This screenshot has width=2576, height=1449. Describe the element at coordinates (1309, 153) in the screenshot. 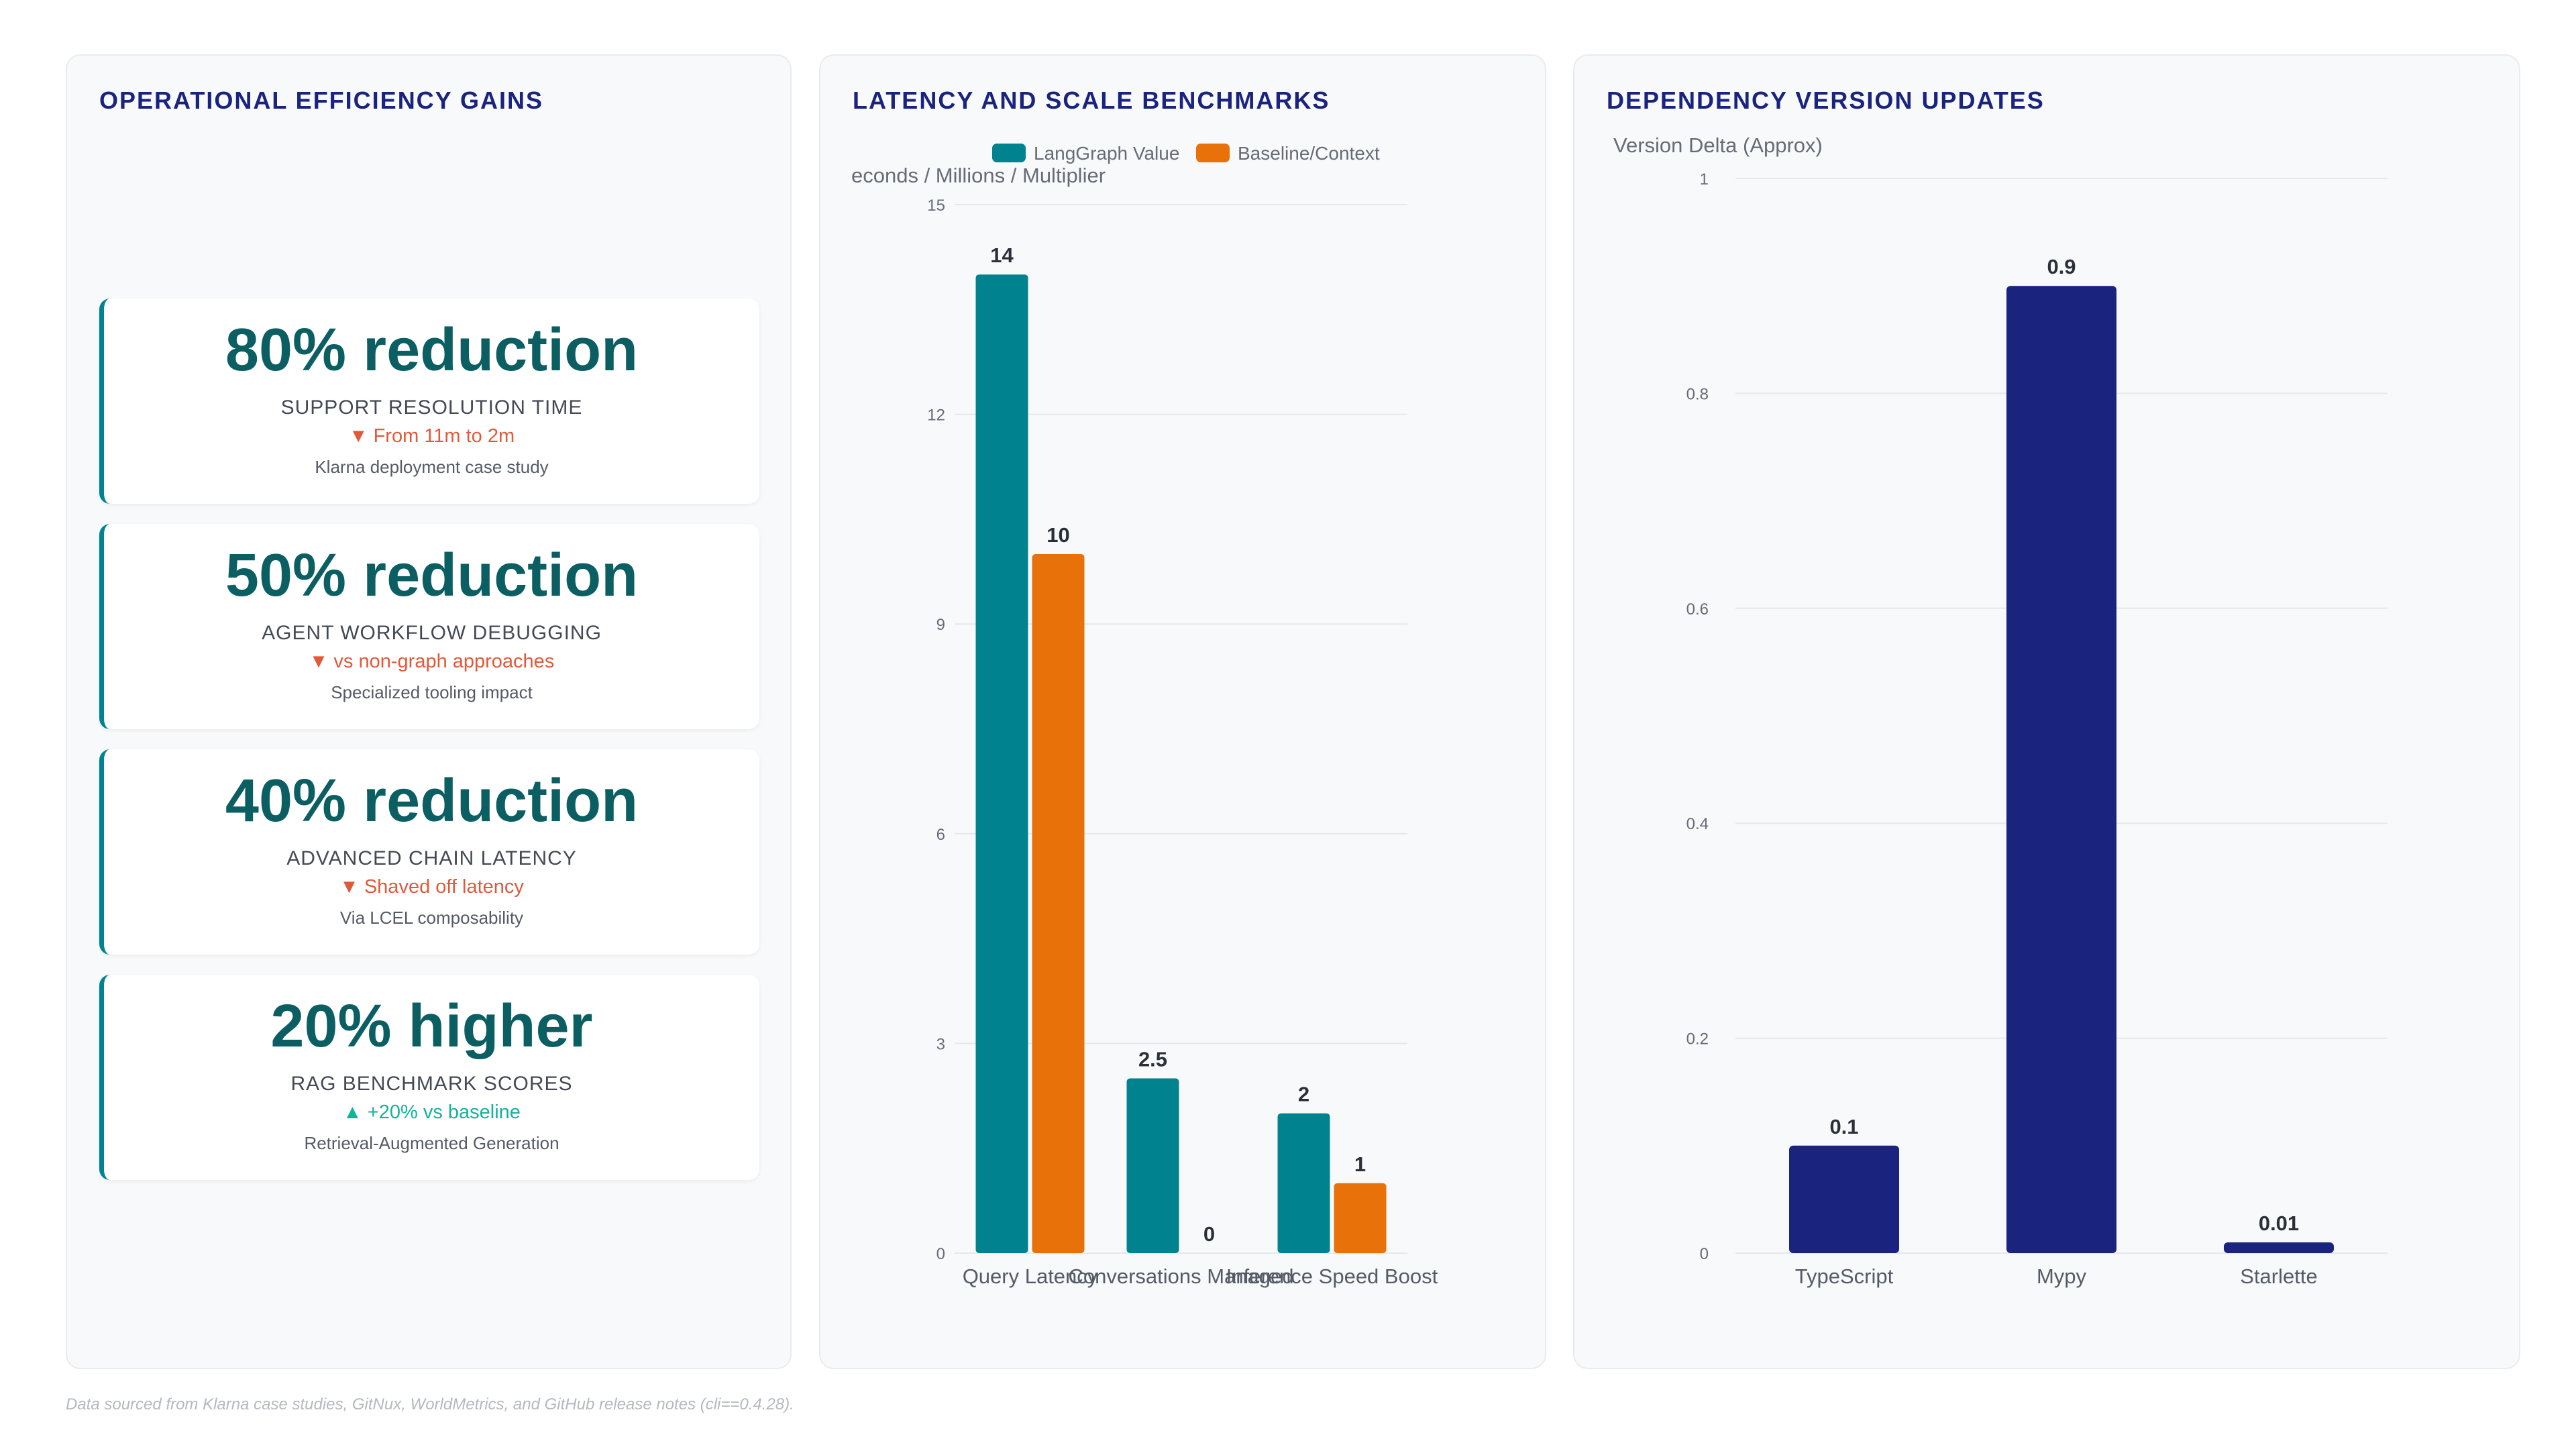

I see `legend-label-baseline: Baseline/Context` at that location.